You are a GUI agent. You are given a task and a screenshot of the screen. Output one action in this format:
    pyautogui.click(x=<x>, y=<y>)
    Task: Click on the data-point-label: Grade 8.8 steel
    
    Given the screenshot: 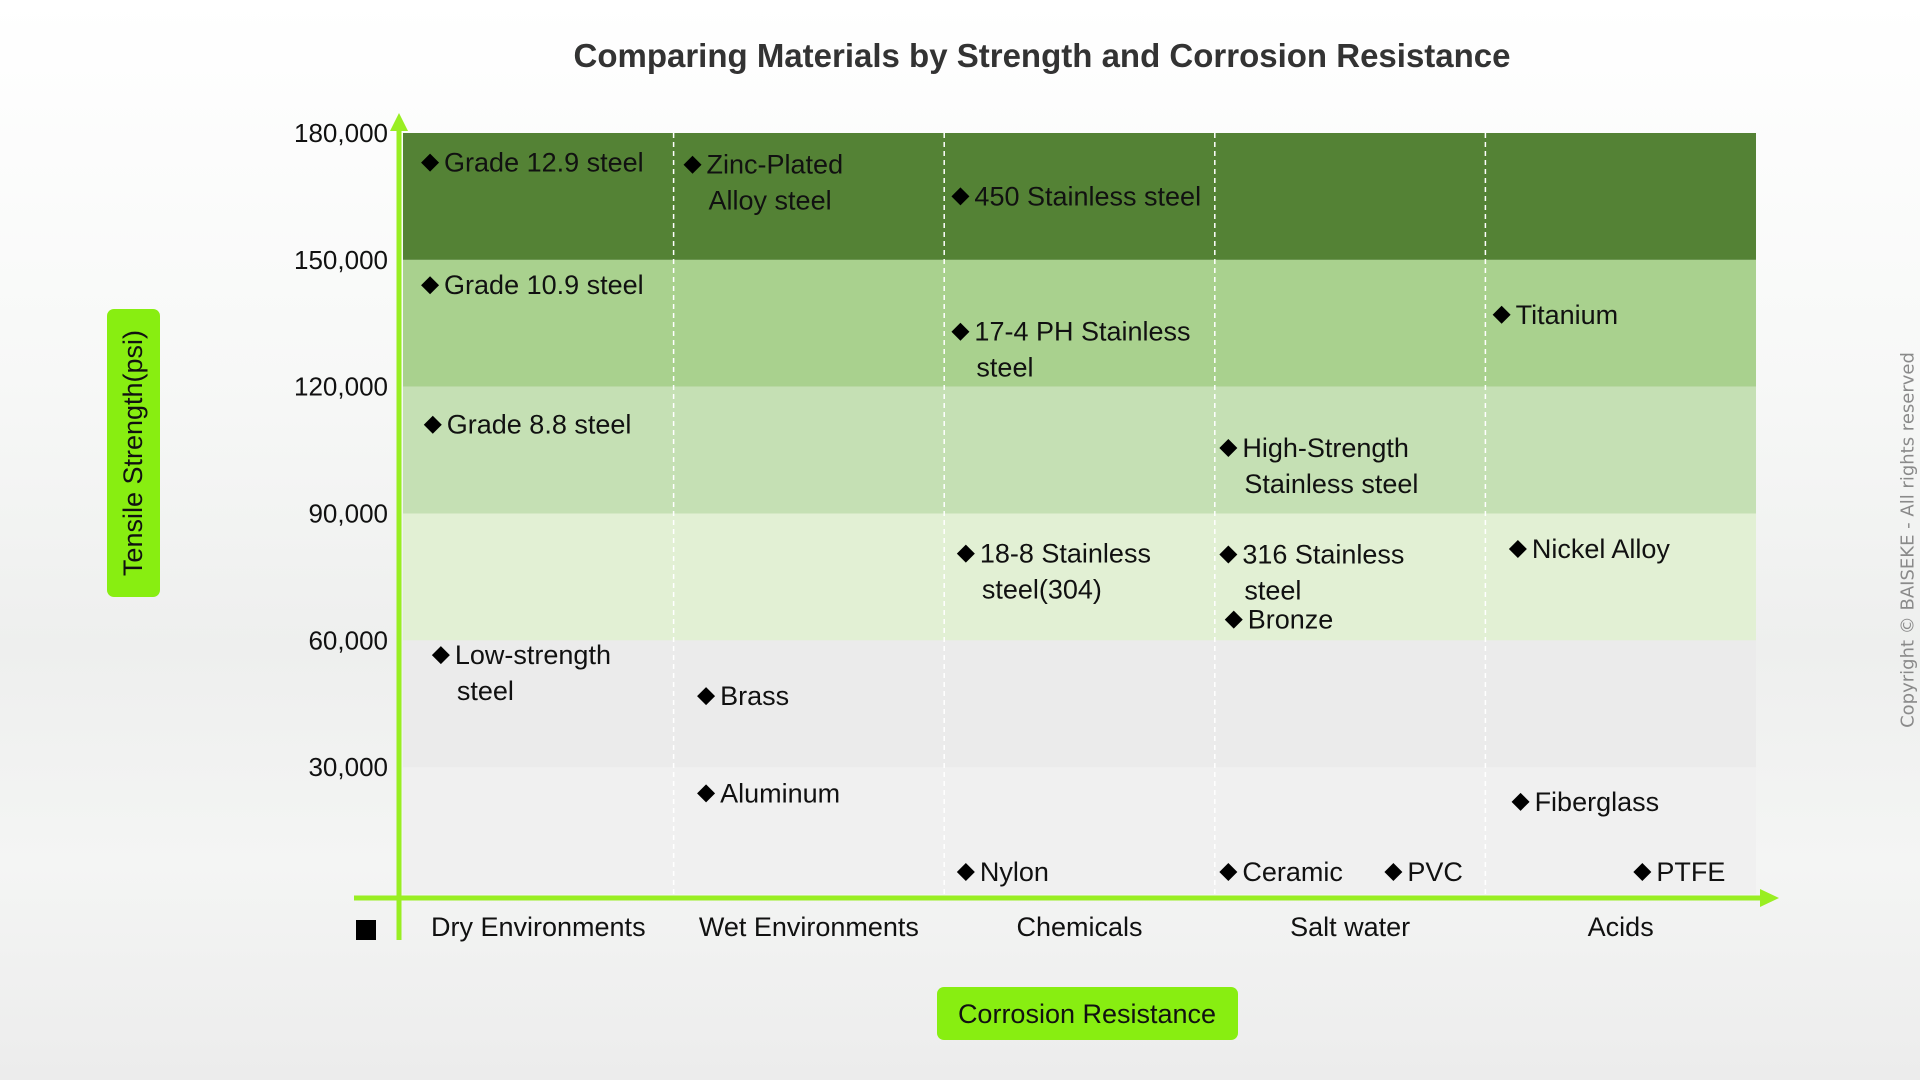 What is the action you would take?
    pyautogui.click(x=539, y=425)
    